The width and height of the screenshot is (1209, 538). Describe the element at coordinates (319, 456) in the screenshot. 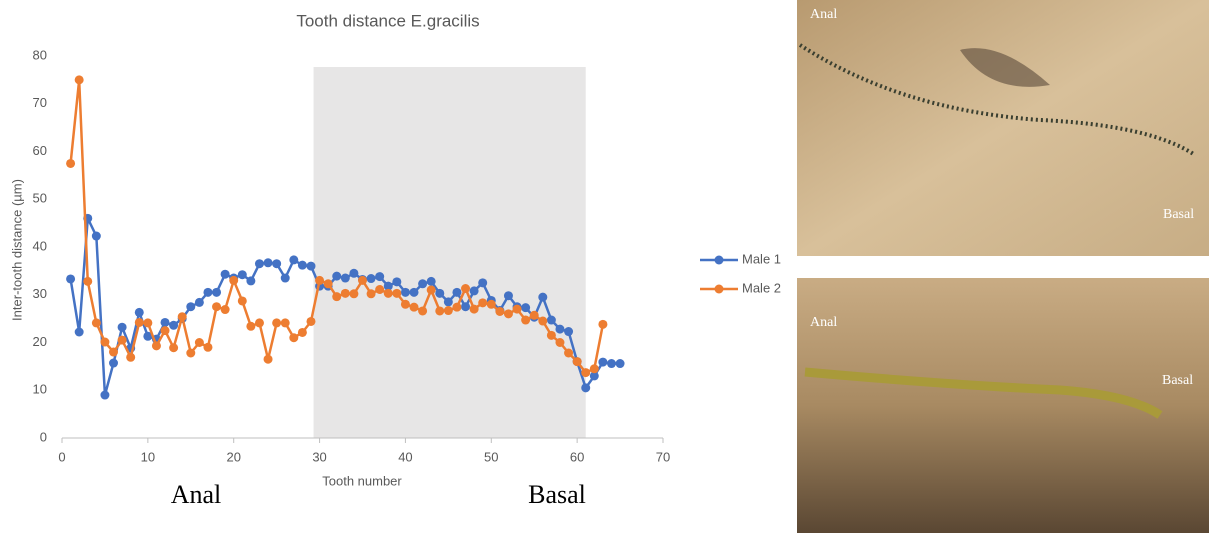

I see `x-tick-label: 30` at that location.